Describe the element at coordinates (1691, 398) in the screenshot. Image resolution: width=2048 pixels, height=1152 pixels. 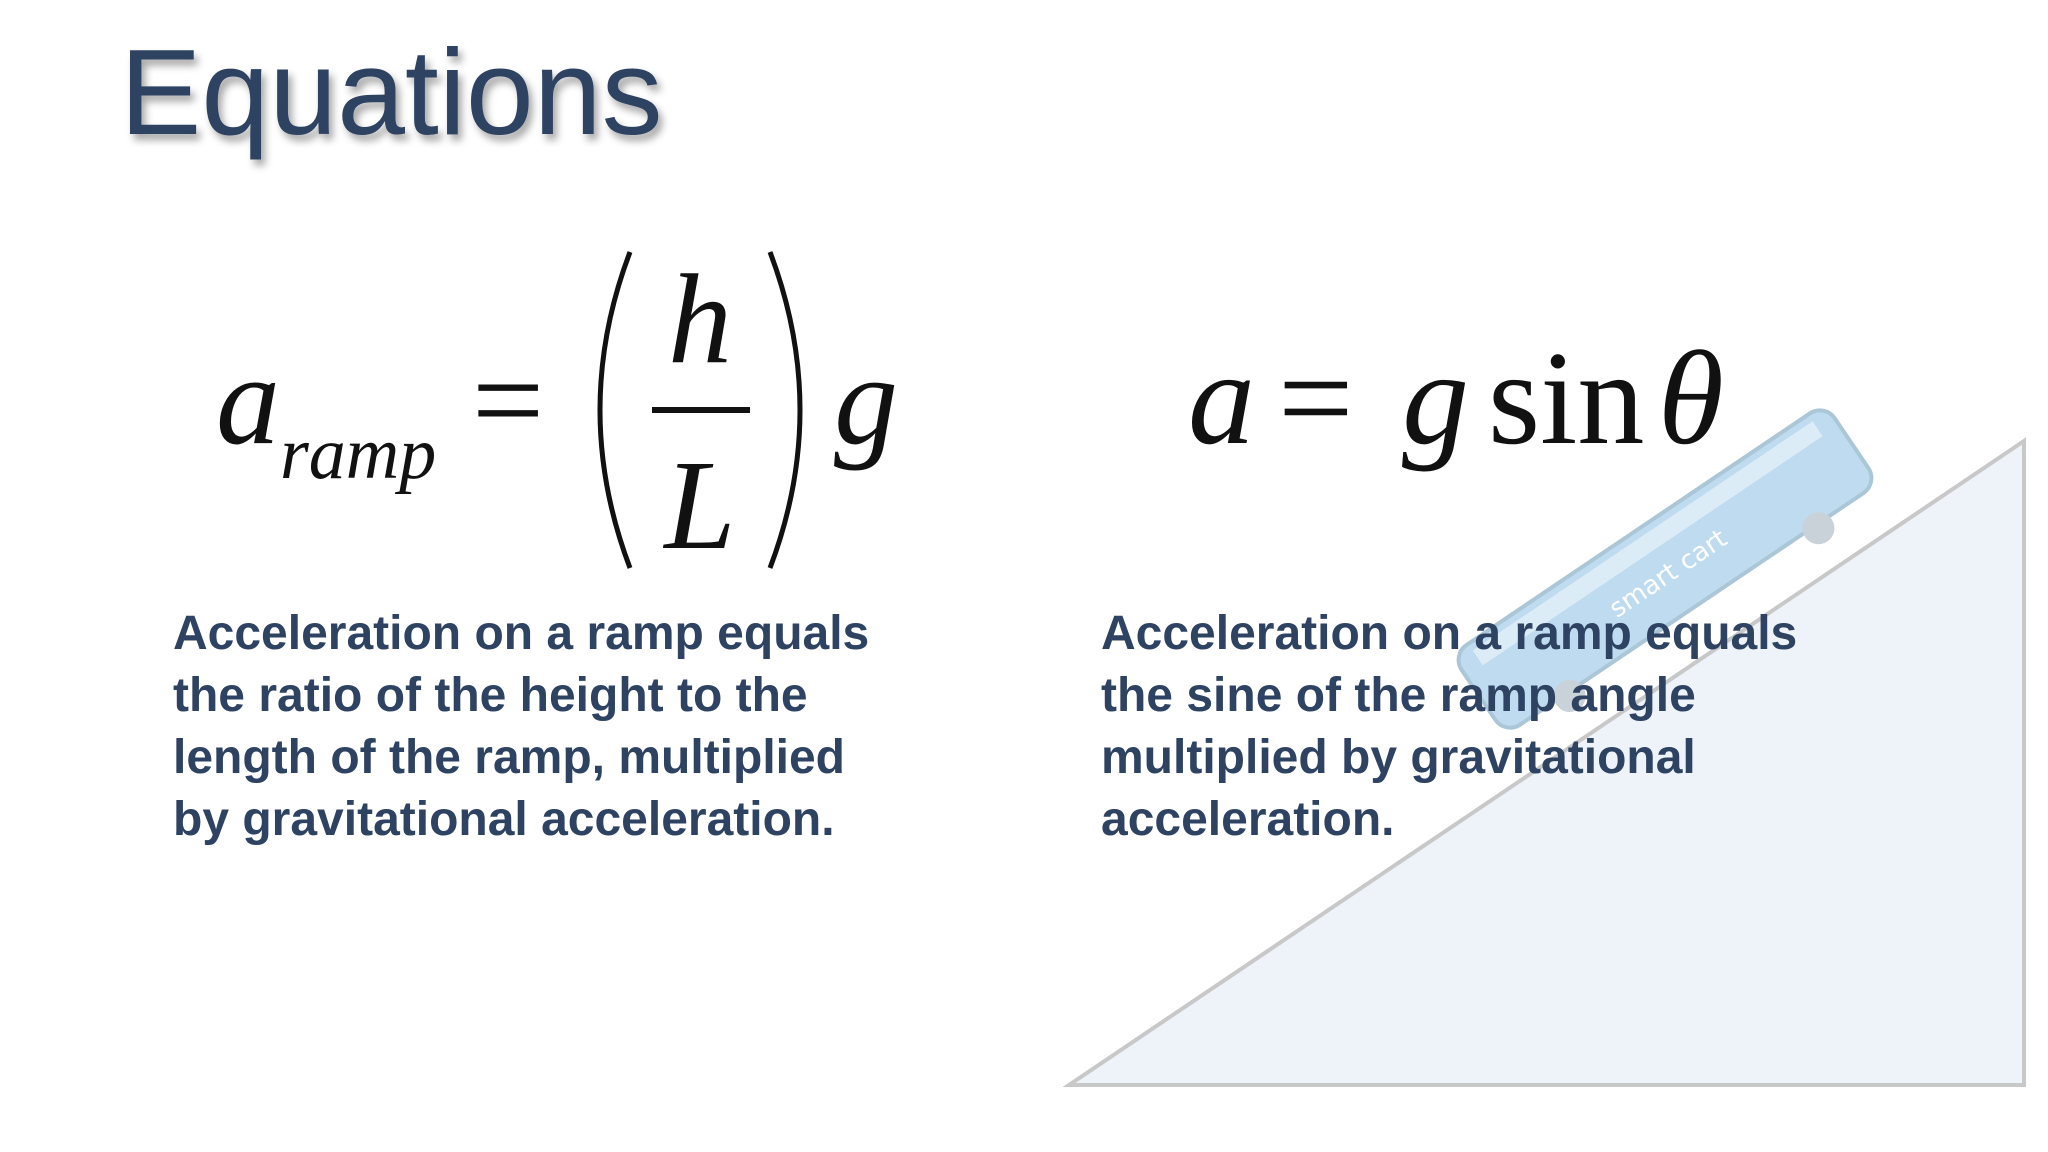
I see `math-symbol: θ` at that location.